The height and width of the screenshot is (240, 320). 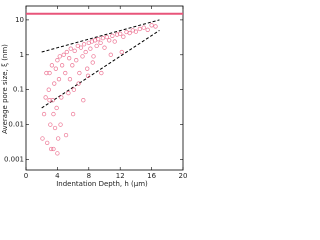 I want to click on y-tick-label: 1, so click(x=22, y=55).